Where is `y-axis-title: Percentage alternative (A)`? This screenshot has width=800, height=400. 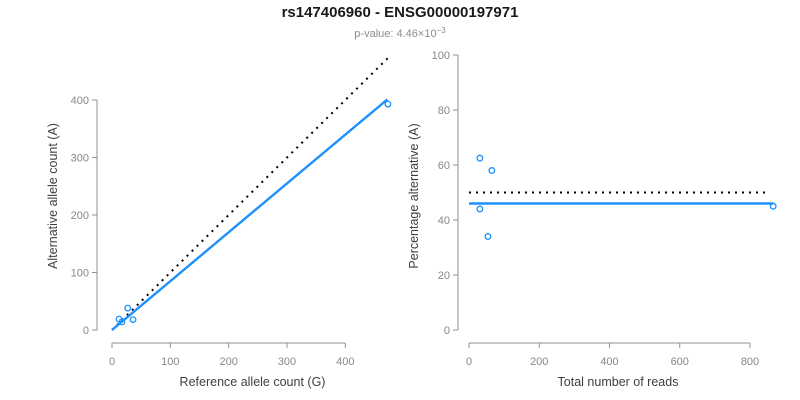 y-axis-title: Percentage alternative (A) is located at coordinates (414, 195).